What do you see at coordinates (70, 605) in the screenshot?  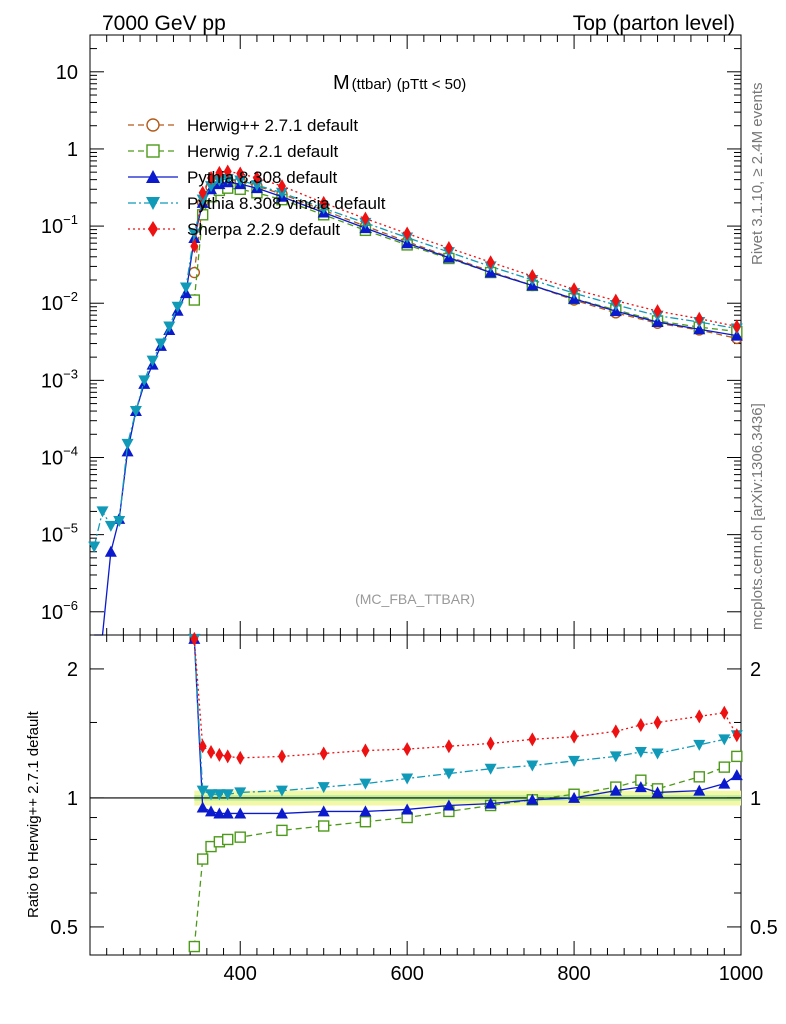 I see `main-ytick-exp: −6` at bounding box center [70, 605].